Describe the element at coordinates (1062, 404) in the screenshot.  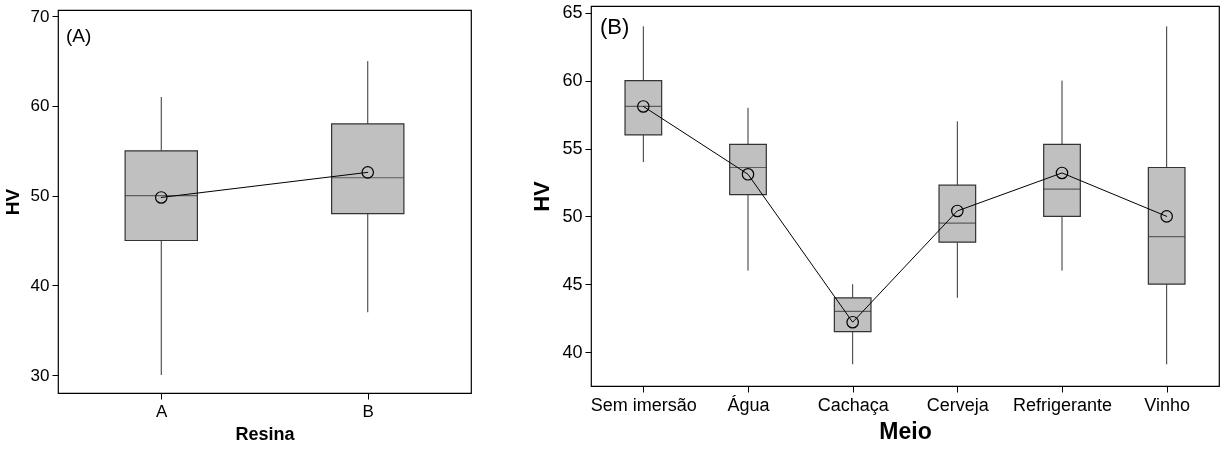
I see `x-tick-label: Refrigerante` at that location.